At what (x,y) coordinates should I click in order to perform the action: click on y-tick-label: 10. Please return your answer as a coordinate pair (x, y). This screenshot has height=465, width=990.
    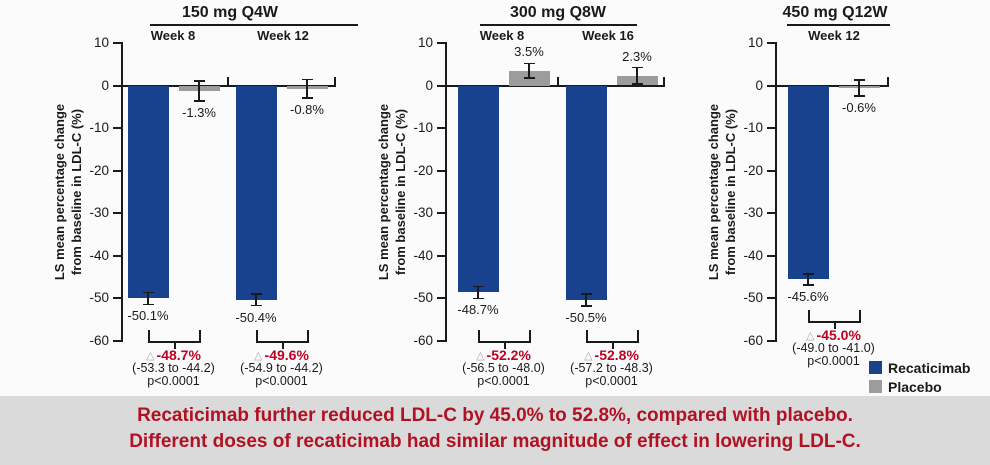
    Looking at the image, I should click on (425, 42).